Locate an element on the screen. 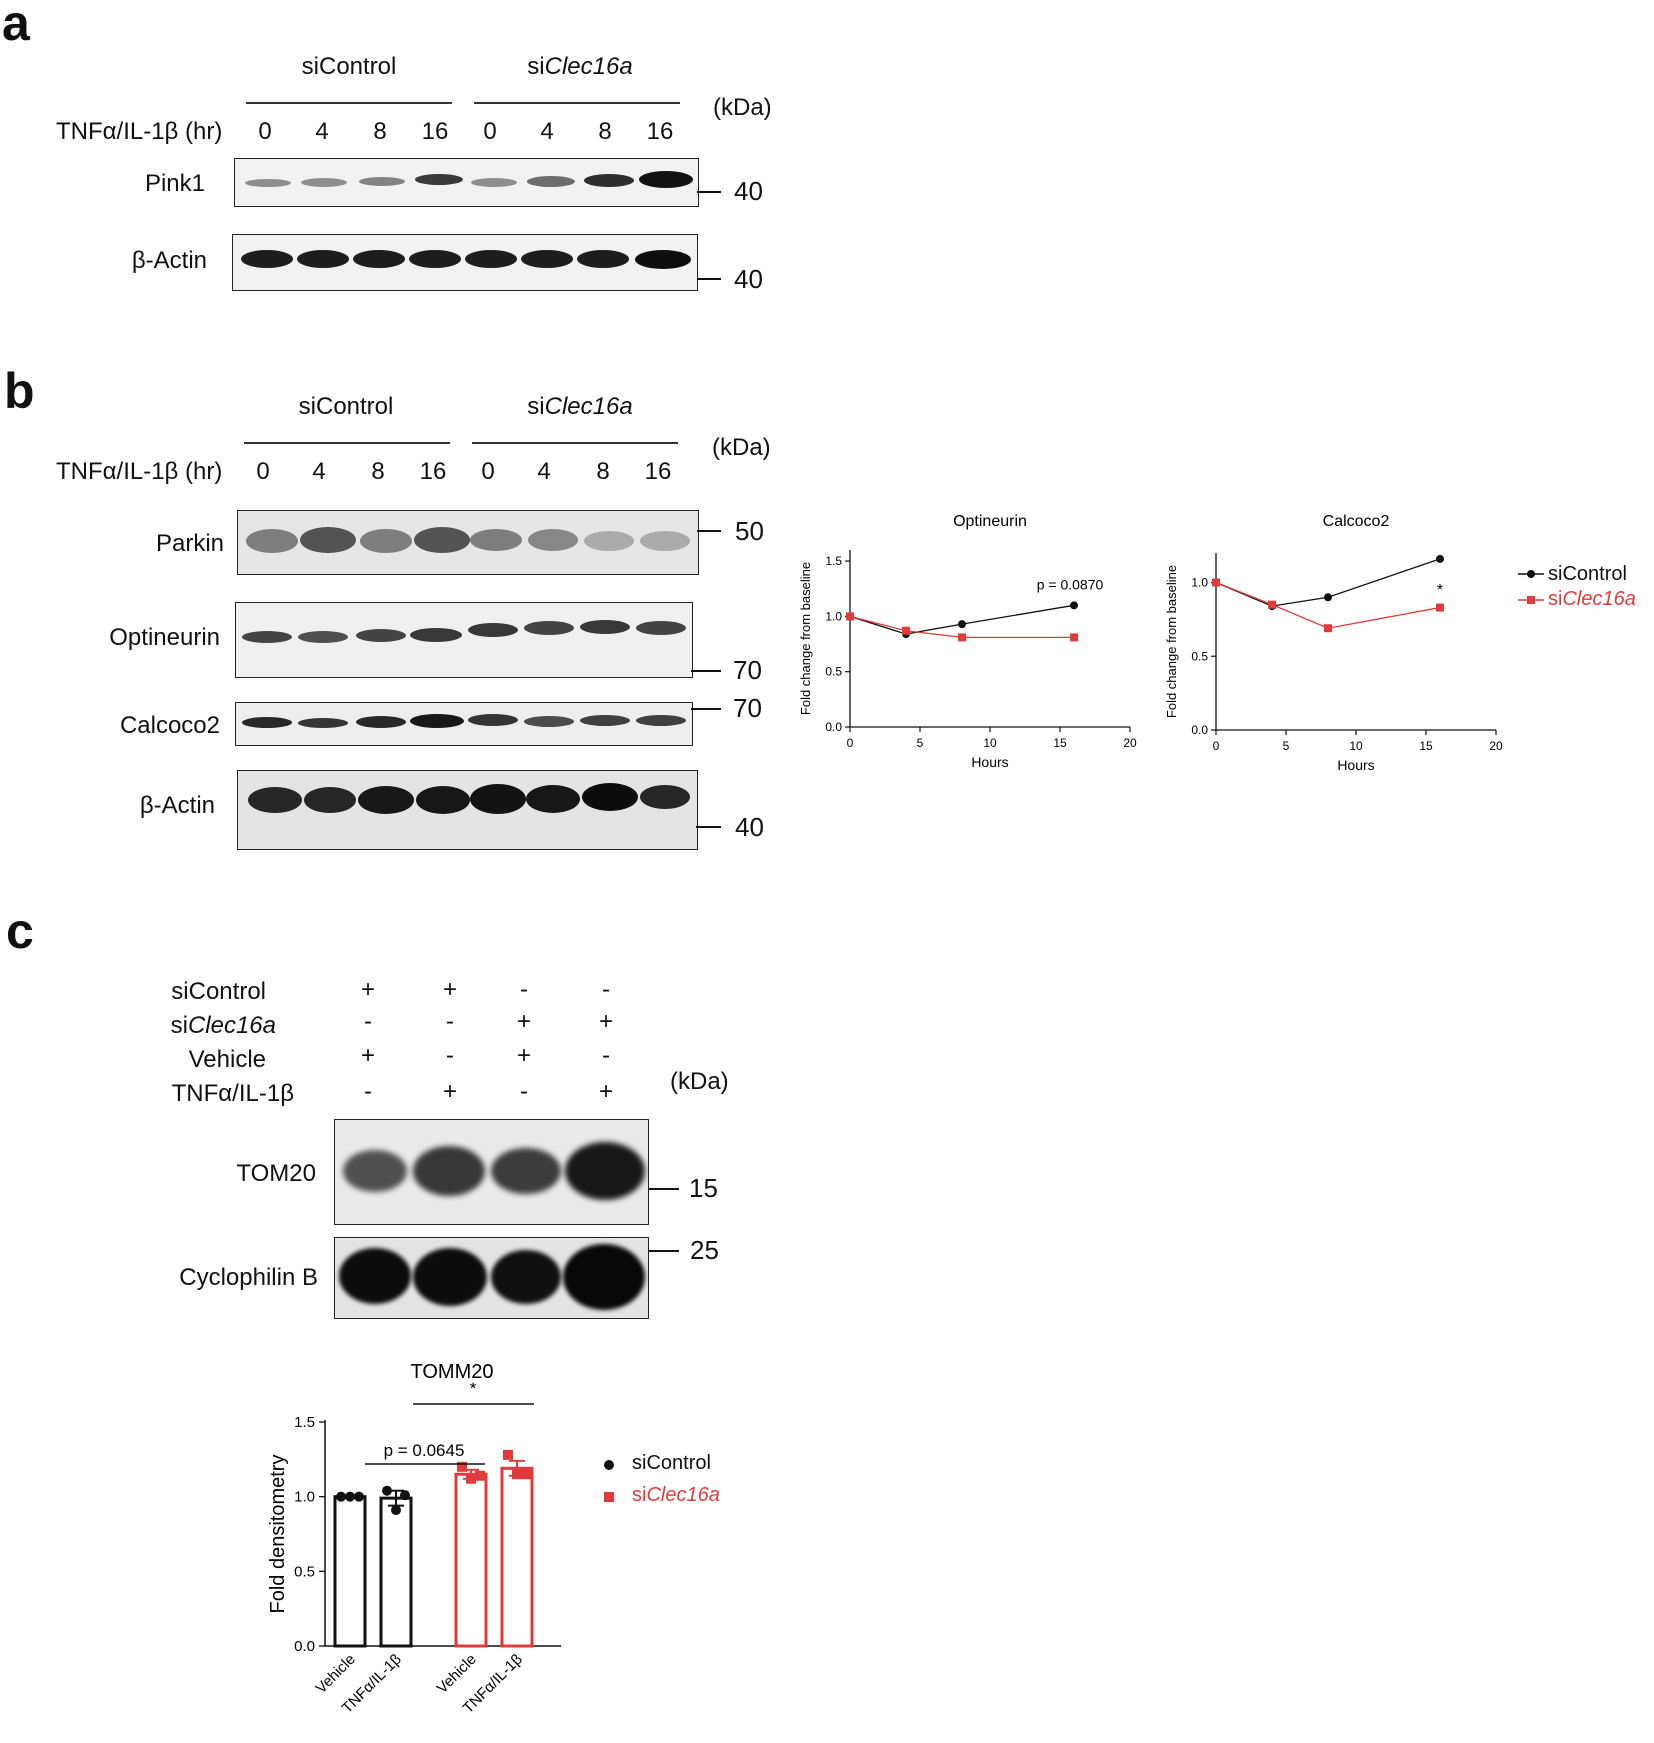 Image resolution: width=1654 pixels, height=1743 pixels. blot-optineurin is located at coordinates (464, 640).